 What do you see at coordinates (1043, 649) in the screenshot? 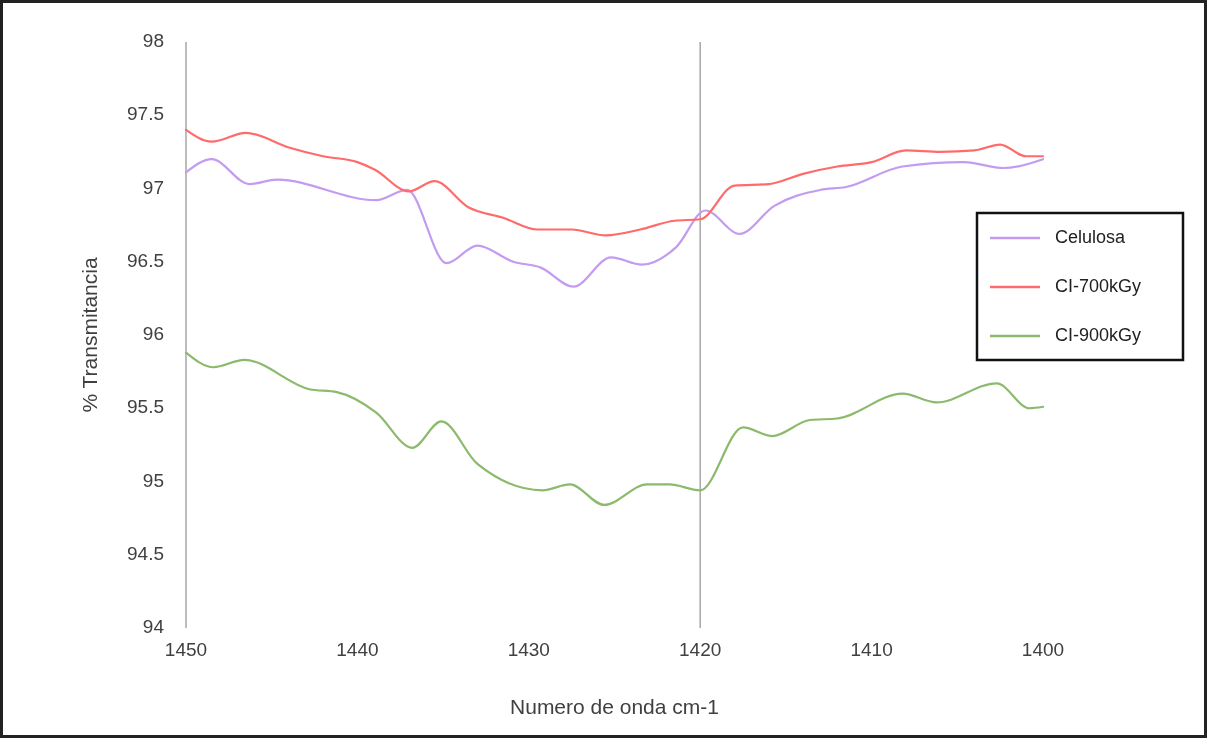
I see `x-tick-label: 1400` at bounding box center [1043, 649].